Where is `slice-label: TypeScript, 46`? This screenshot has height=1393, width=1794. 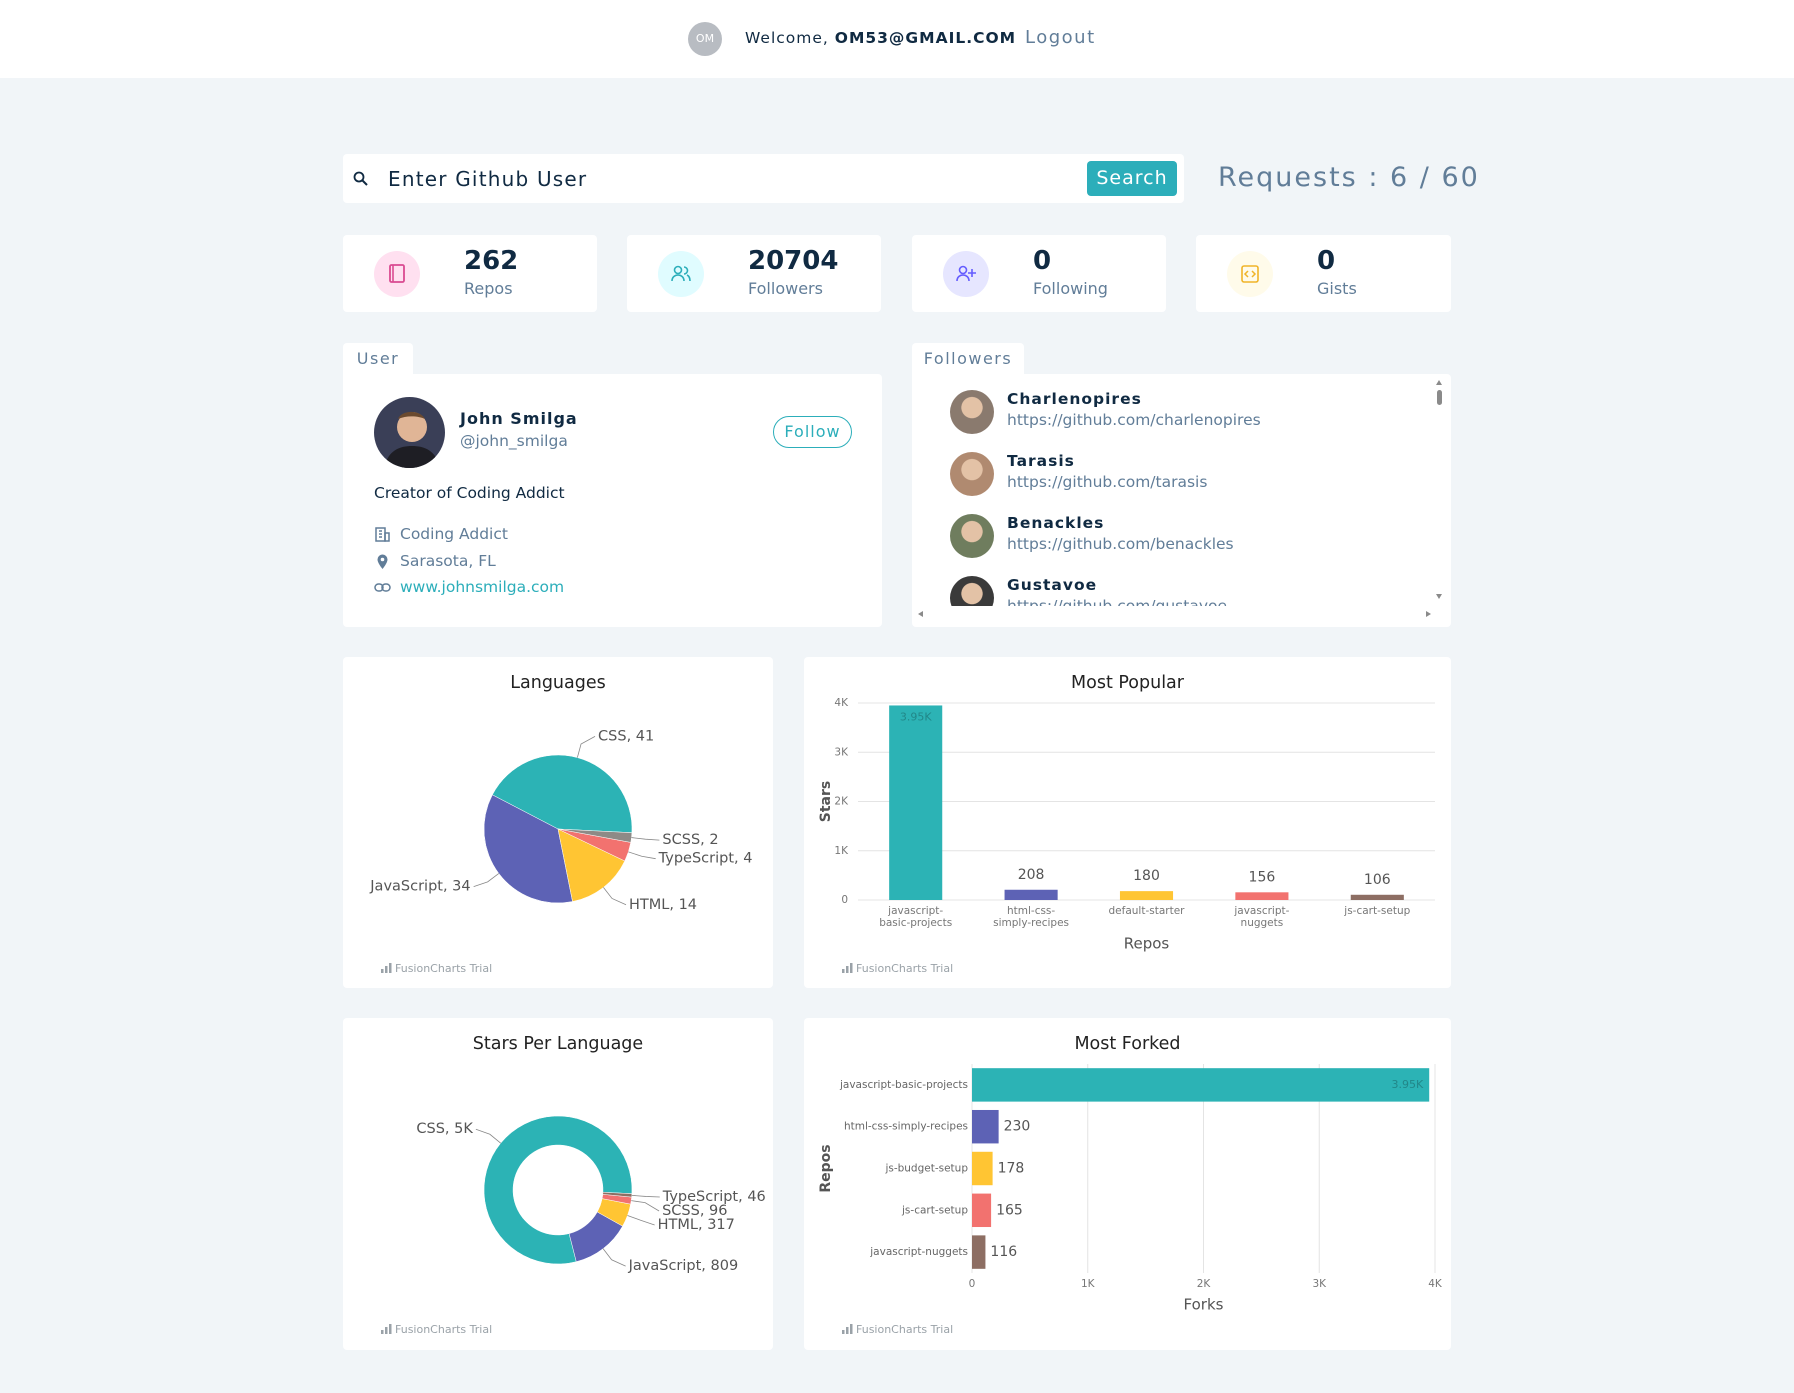 slice-label: TypeScript, 46 is located at coordinates (714, 1197).